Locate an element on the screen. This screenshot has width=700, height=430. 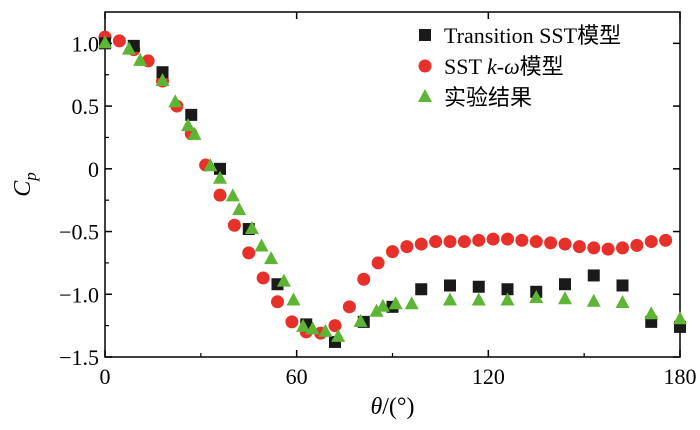
x-tick-label: 120 is located at coordinates (488, 376).